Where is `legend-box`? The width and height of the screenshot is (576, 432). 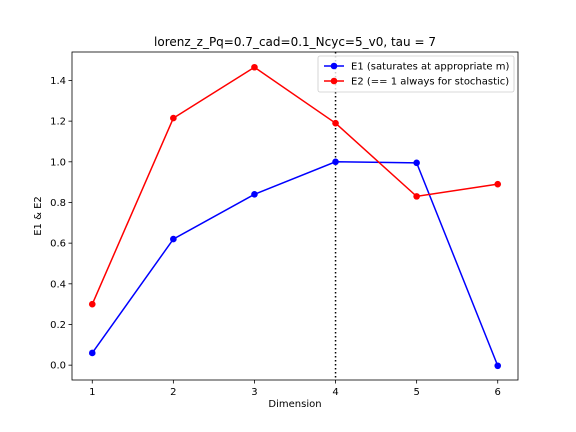
legend-box is located at coordinates (416, 74).